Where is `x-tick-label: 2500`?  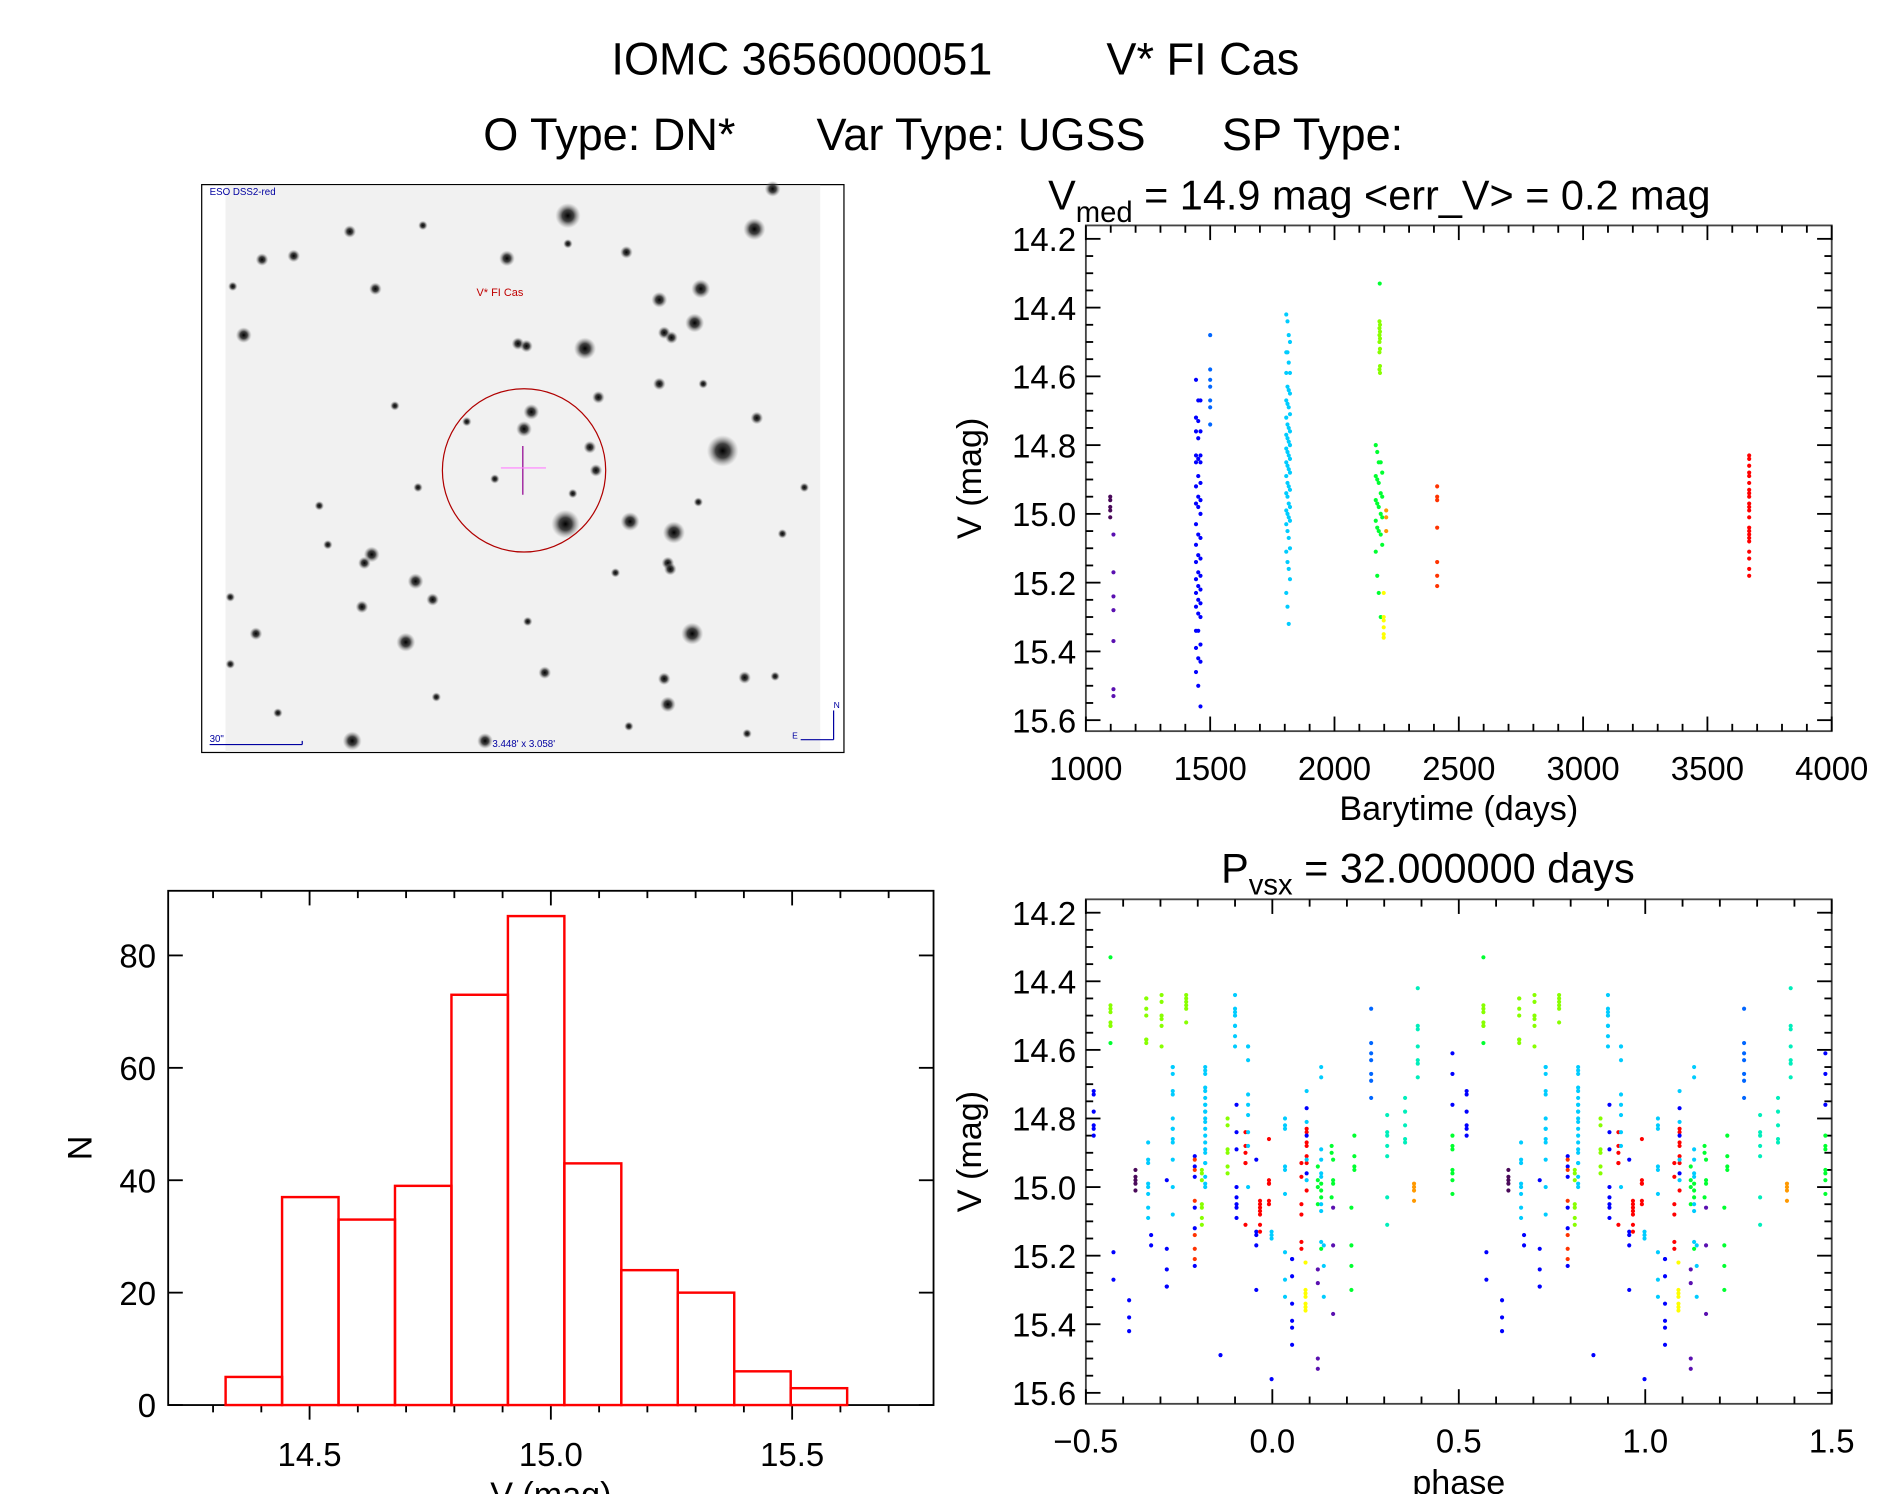
x-tick-label: 2500 is located at coordinates (1458, 768).